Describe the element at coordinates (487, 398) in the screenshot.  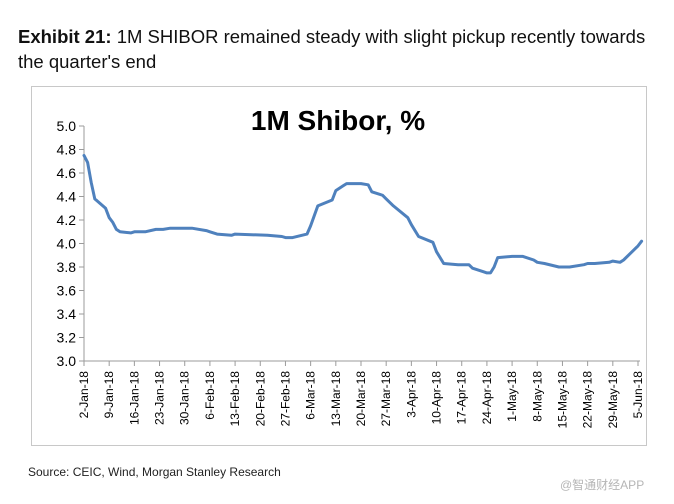
I see `x-tick-label: 24-Apr-18` at that location.